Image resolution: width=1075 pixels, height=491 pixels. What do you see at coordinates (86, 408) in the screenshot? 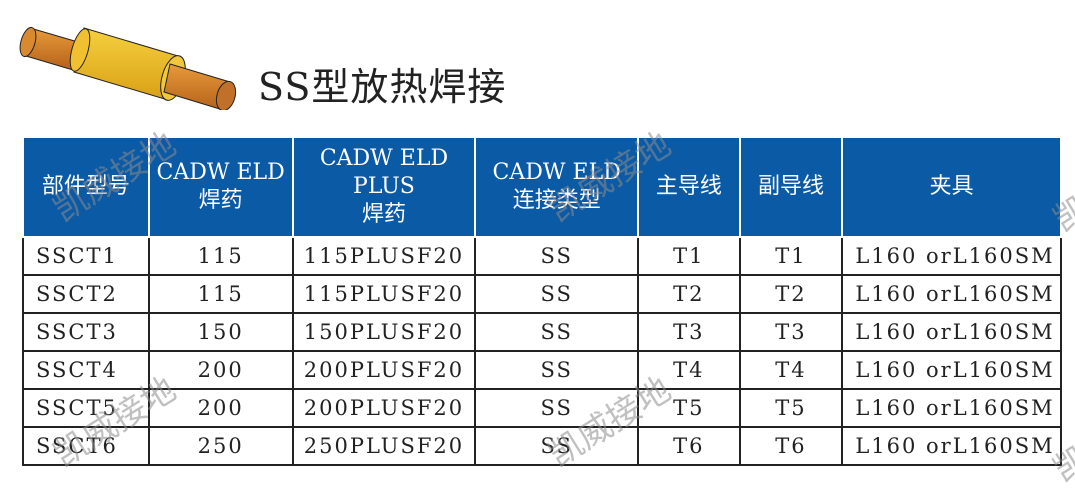
I see `table-cell: SSCT5` at bounding box center [86, 408].